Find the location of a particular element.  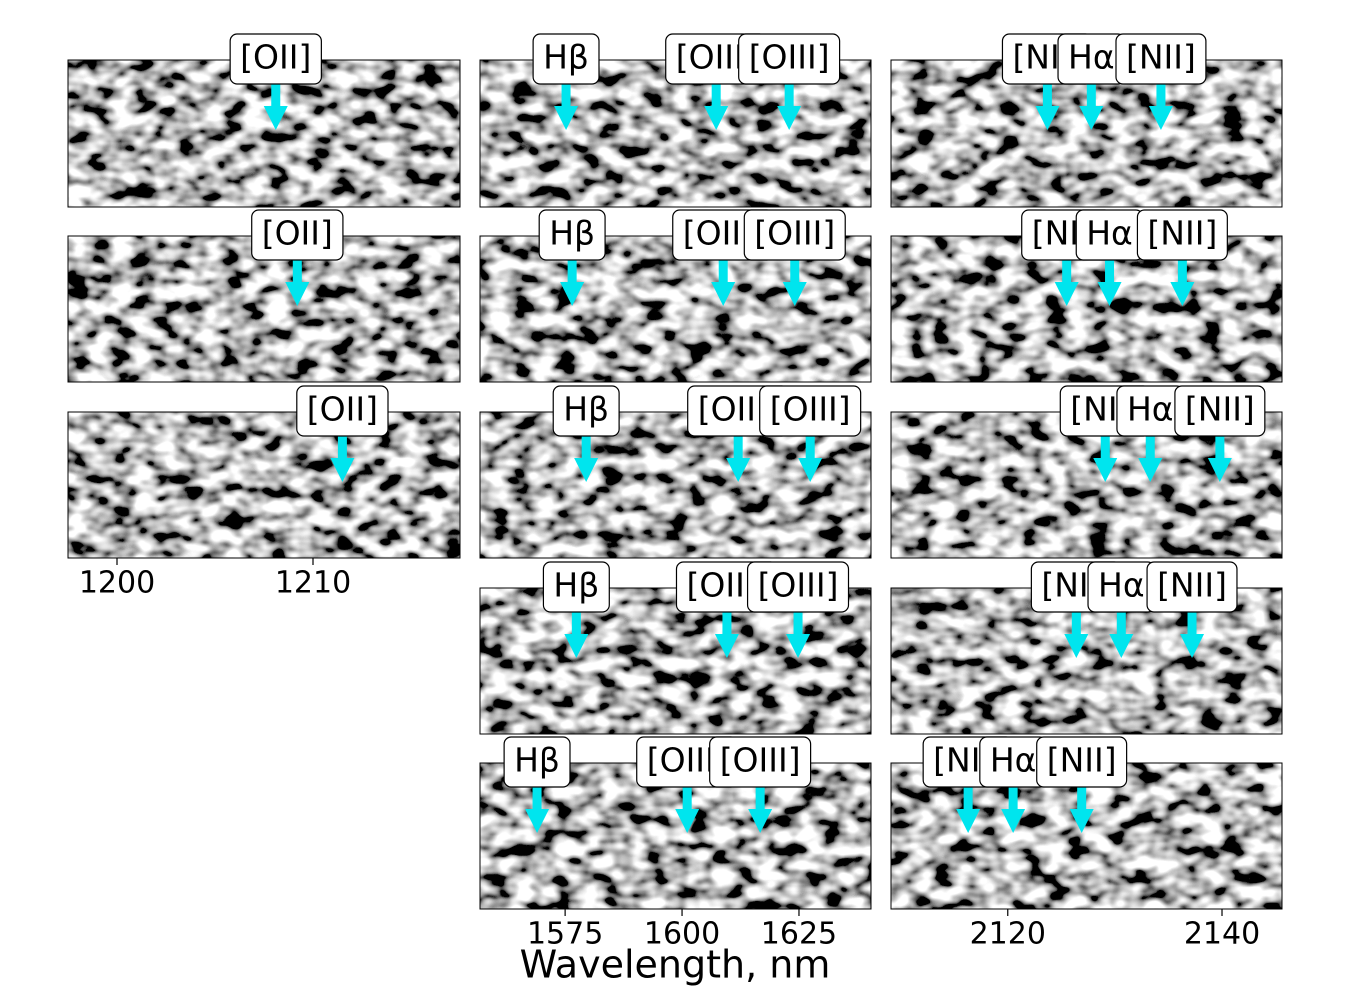

spectrum-image is located at coordinates (264, 485).